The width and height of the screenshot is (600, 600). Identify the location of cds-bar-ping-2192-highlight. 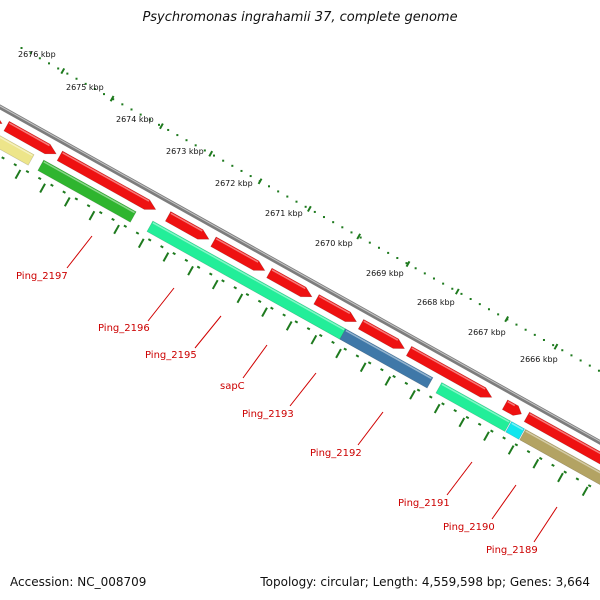
(388, 354).